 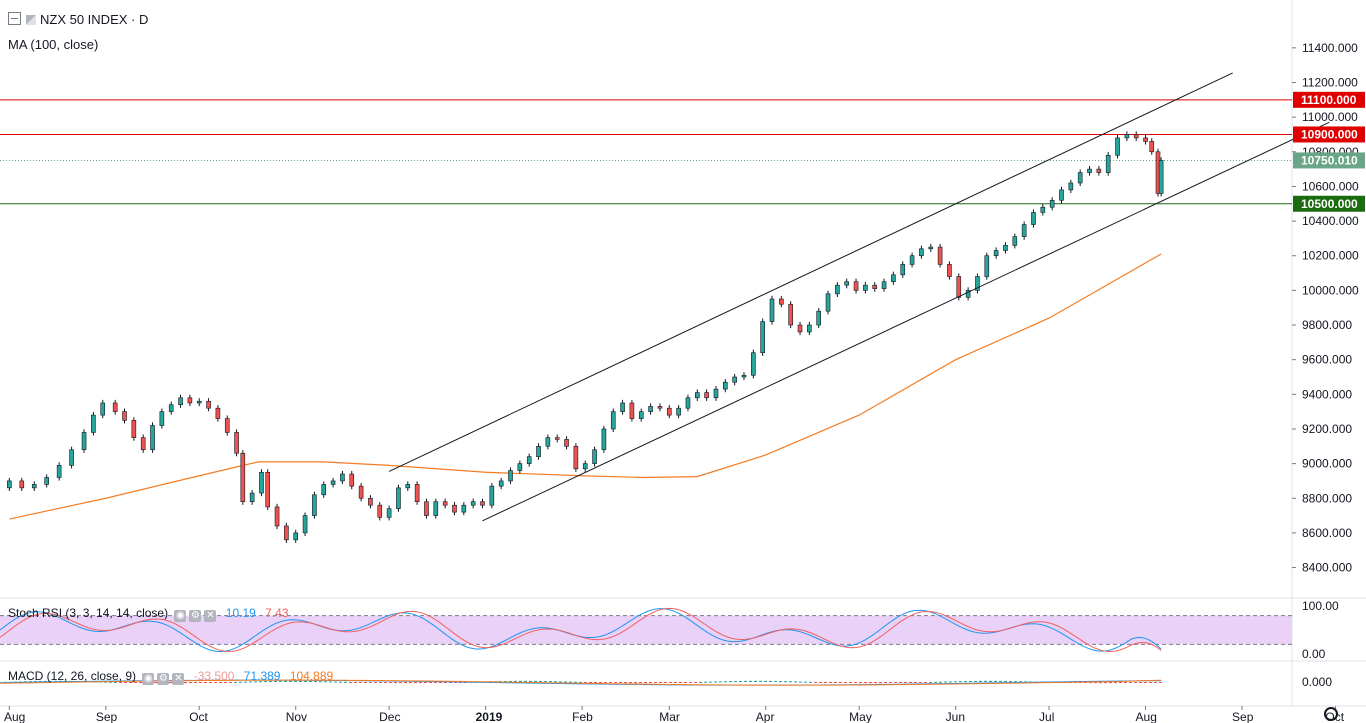 I want to click on y-tick-label: 8800.000, so click(x=1327, y=498).